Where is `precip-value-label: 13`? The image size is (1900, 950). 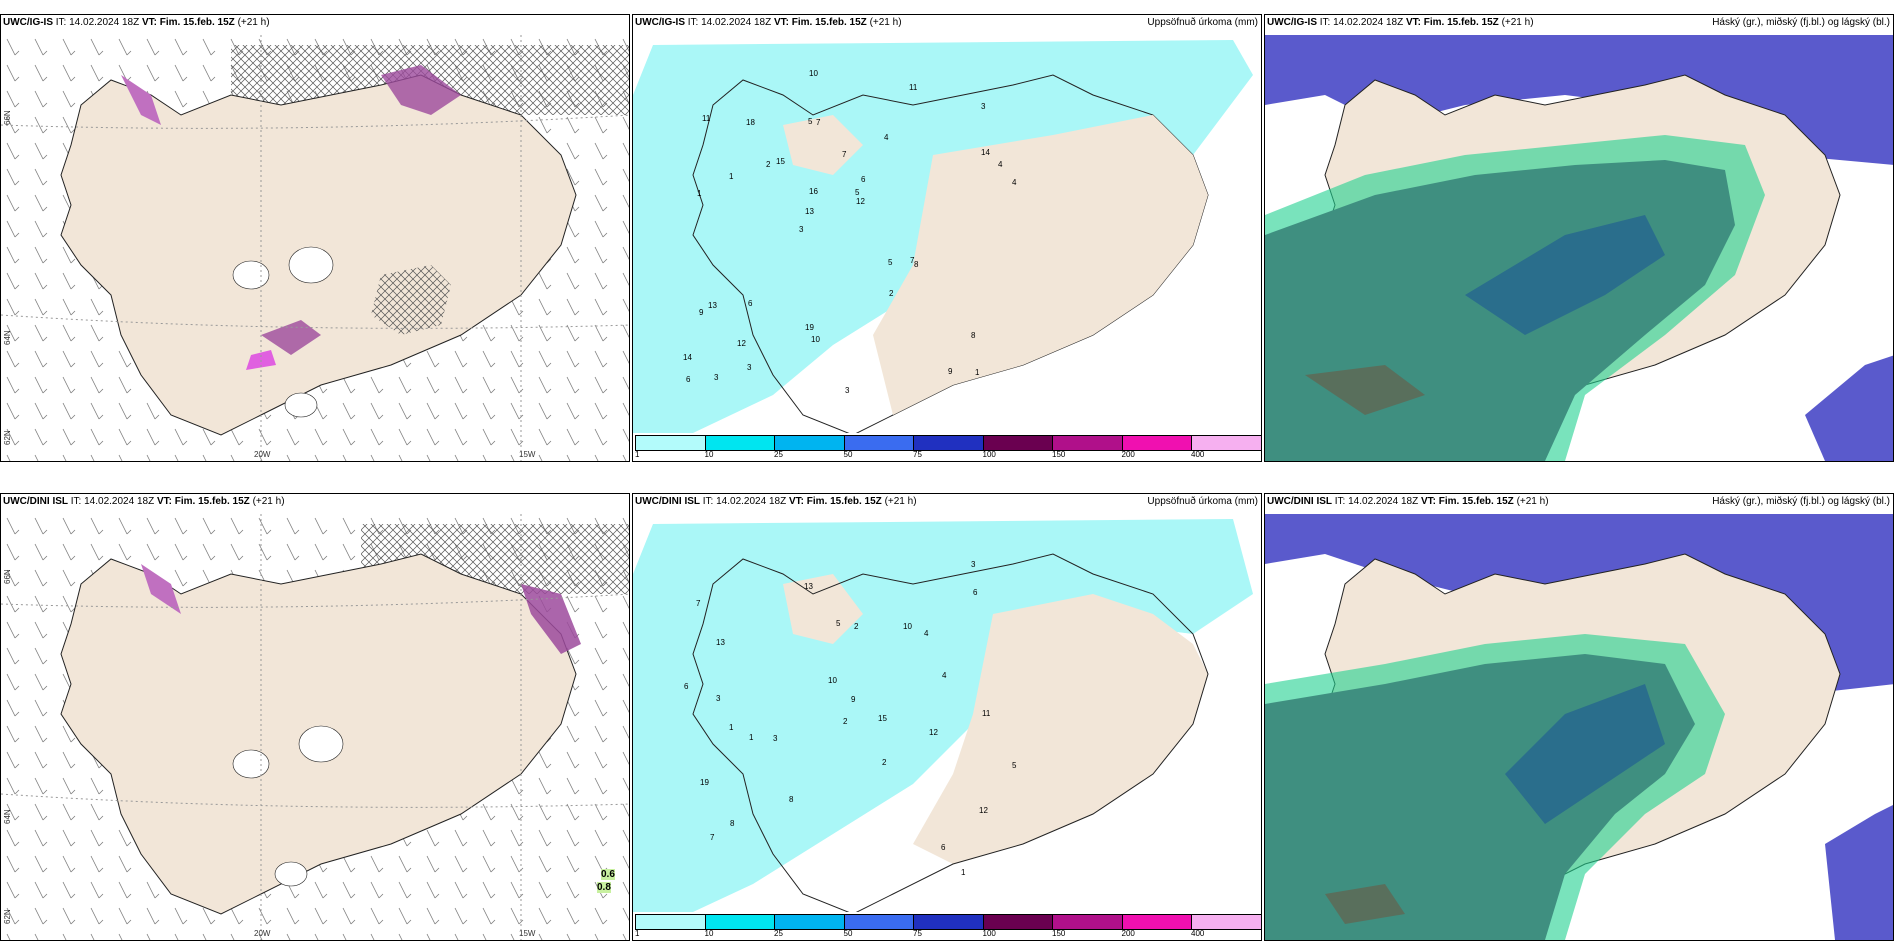 precip-value-label: 13 is located at coordinates (808, 586).